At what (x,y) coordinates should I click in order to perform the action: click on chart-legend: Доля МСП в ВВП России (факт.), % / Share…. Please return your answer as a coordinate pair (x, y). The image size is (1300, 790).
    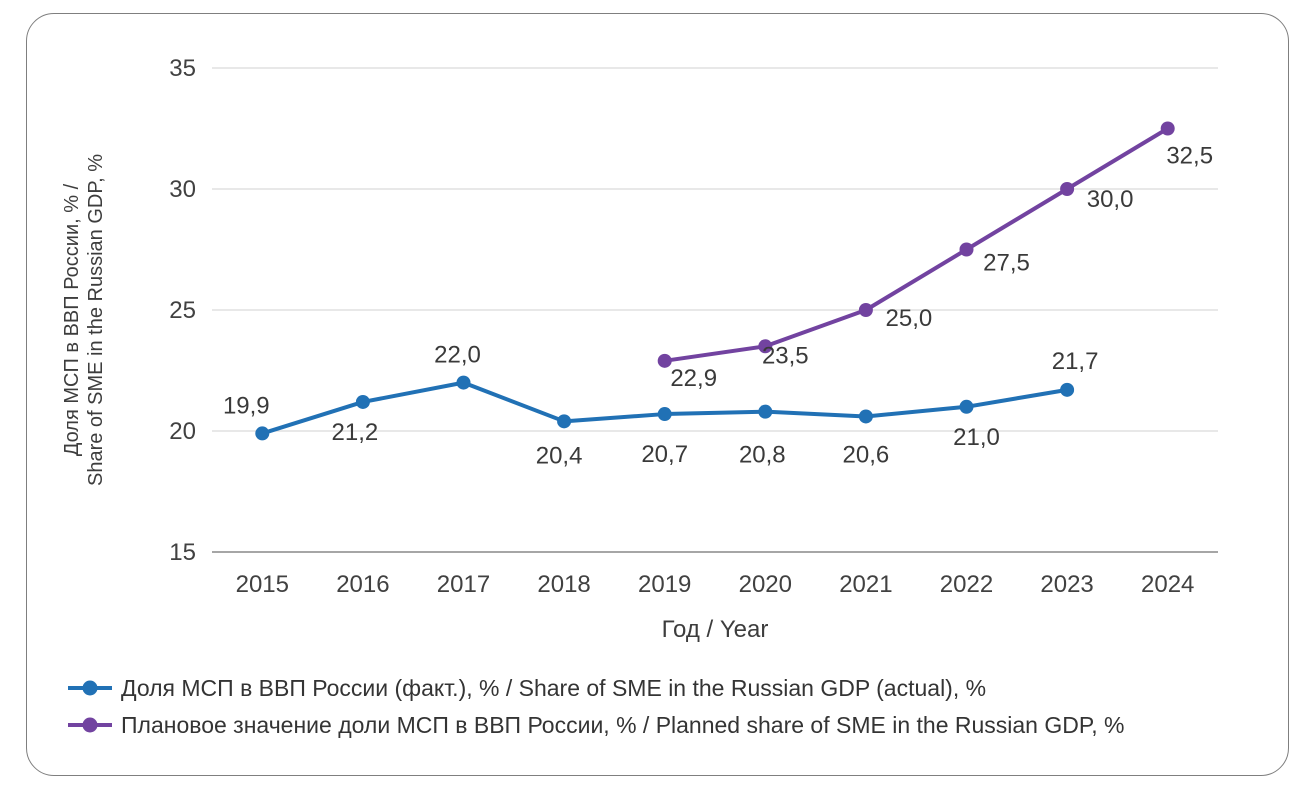
    Looking at the image, I should click on (595, 706).